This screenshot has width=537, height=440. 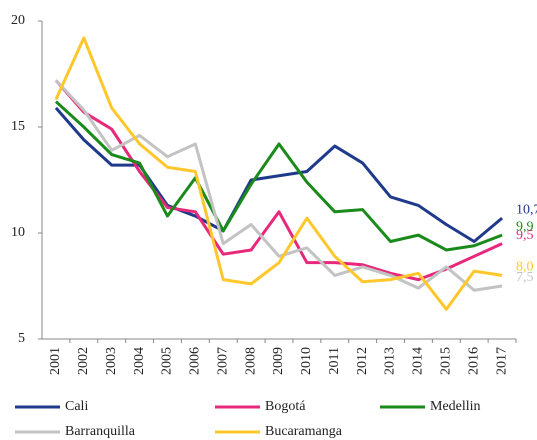 I want to click on x-tick-label: 2005, so click(x=167, y=361).